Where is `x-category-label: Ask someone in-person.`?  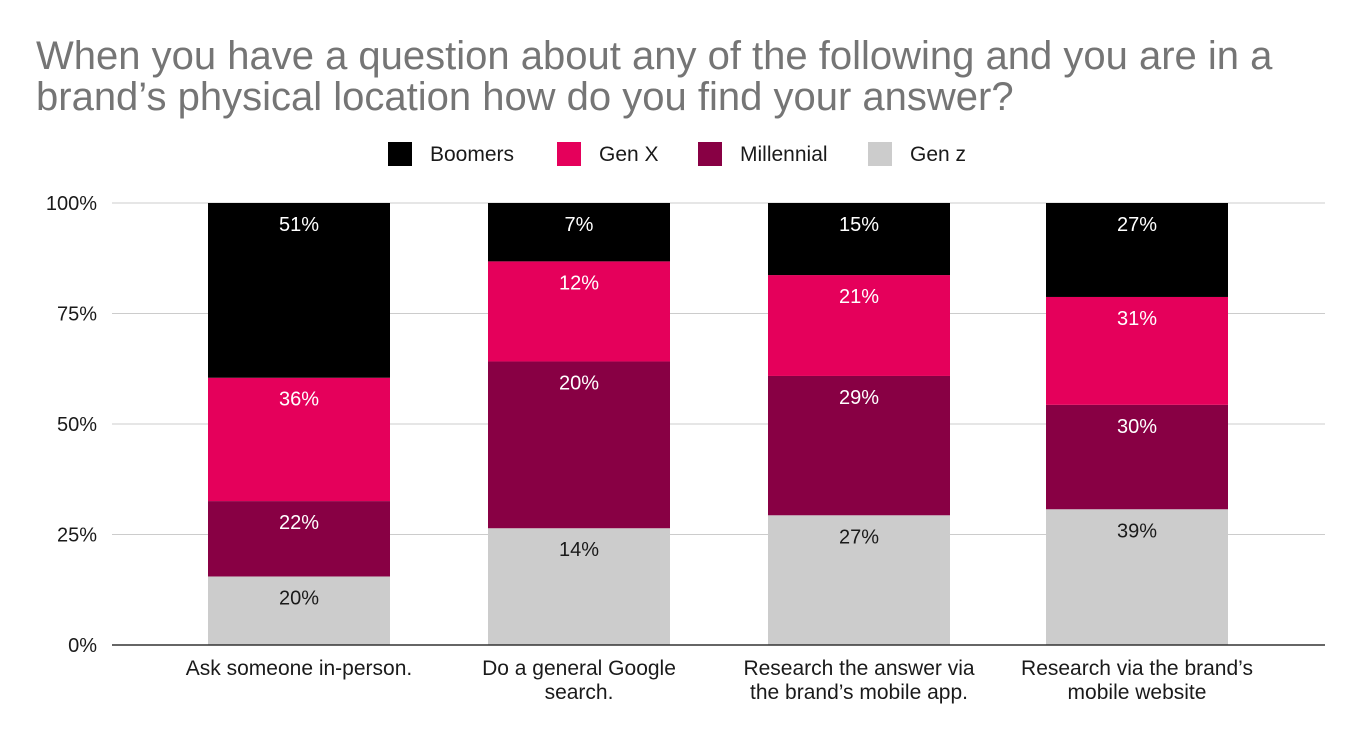
x-category-label: Ask someone in-person. is located at coordinates (299, 668).